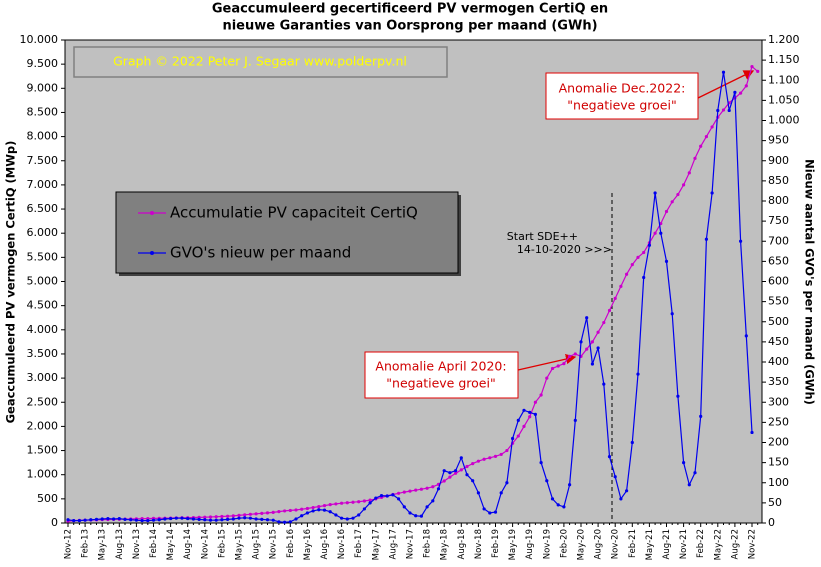 This screenshot has height=567, width=821. I want to click on x-tick-label: Nov-20, so click(616, 544).